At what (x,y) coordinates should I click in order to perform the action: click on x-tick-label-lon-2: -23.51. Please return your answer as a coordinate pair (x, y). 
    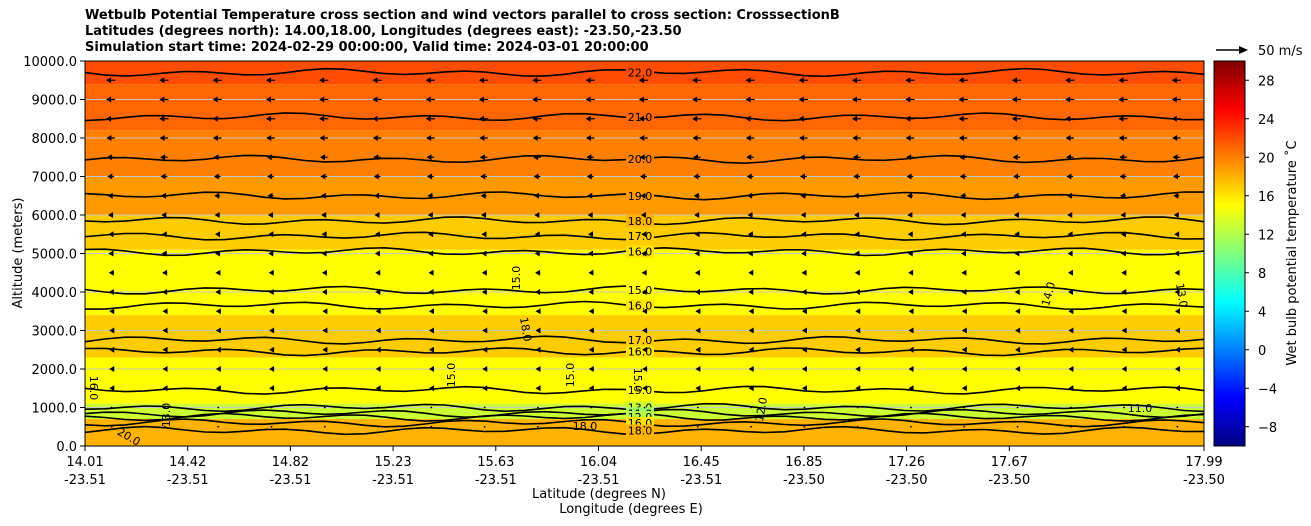
    Looking at the image, I should click on (290, 480).